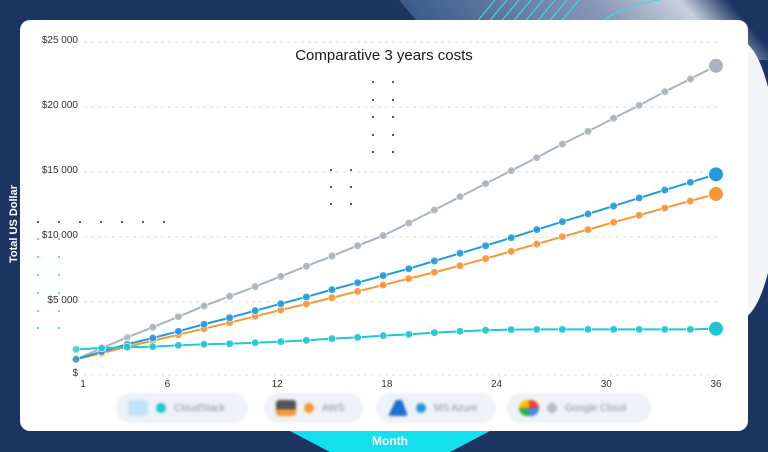  What do you see at coordinates (182, 408) in the screenshot?
I see `legend-item-cloudstack: CloudStack` at bounding box center [182, 408].